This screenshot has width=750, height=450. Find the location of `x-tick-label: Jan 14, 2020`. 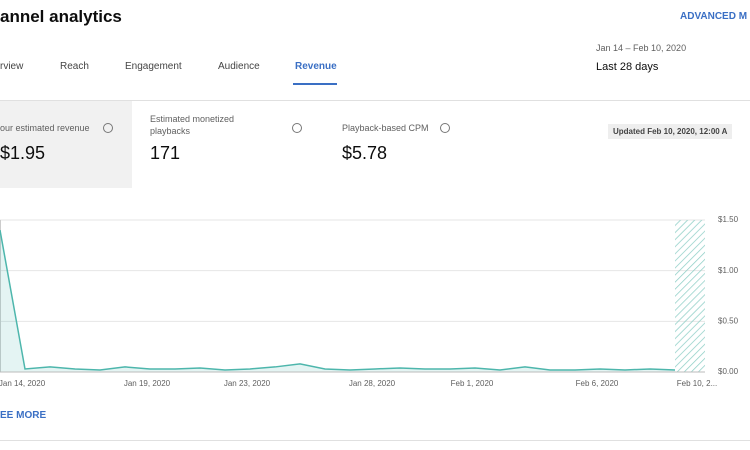

x-tick-label: Jan 14, 2020 is located at coordinates (23, 383).